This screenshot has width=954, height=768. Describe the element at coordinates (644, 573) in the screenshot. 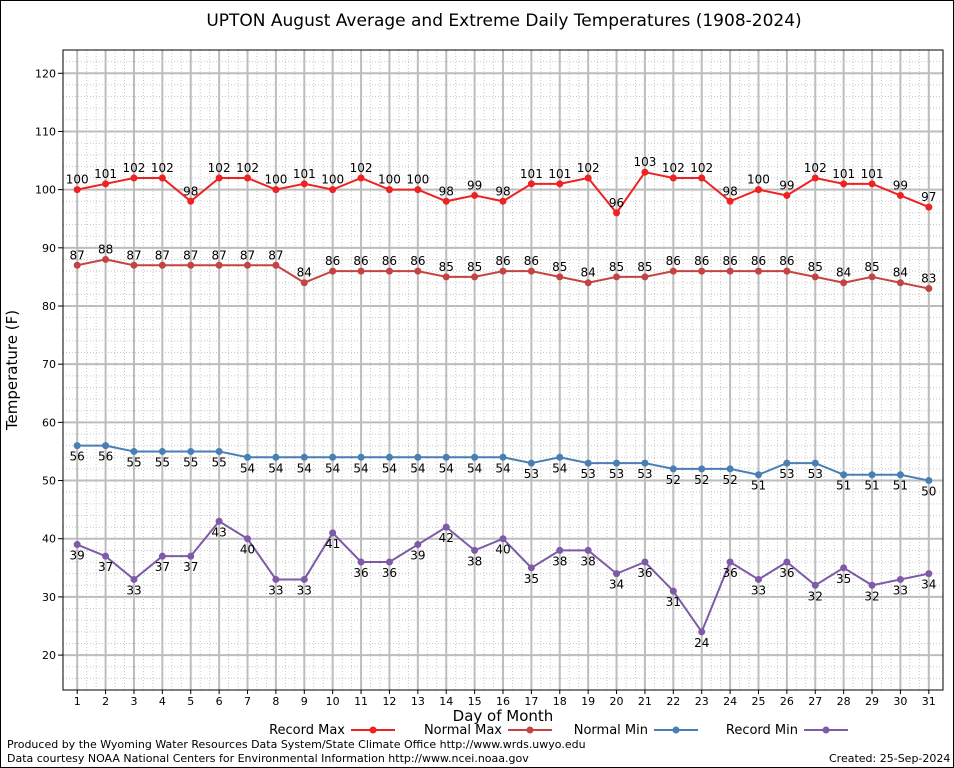

I see `record-min-data-label: 36` at that location.